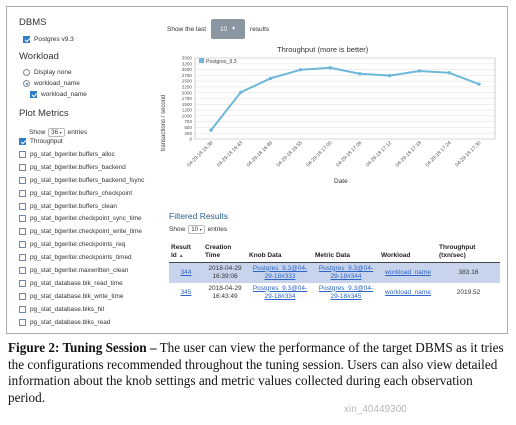  Describe the element at coordinates (72, 245) in the screenshot. I see `metric-item: pg_stat_bgwriter.checkpoints_req` at that location.